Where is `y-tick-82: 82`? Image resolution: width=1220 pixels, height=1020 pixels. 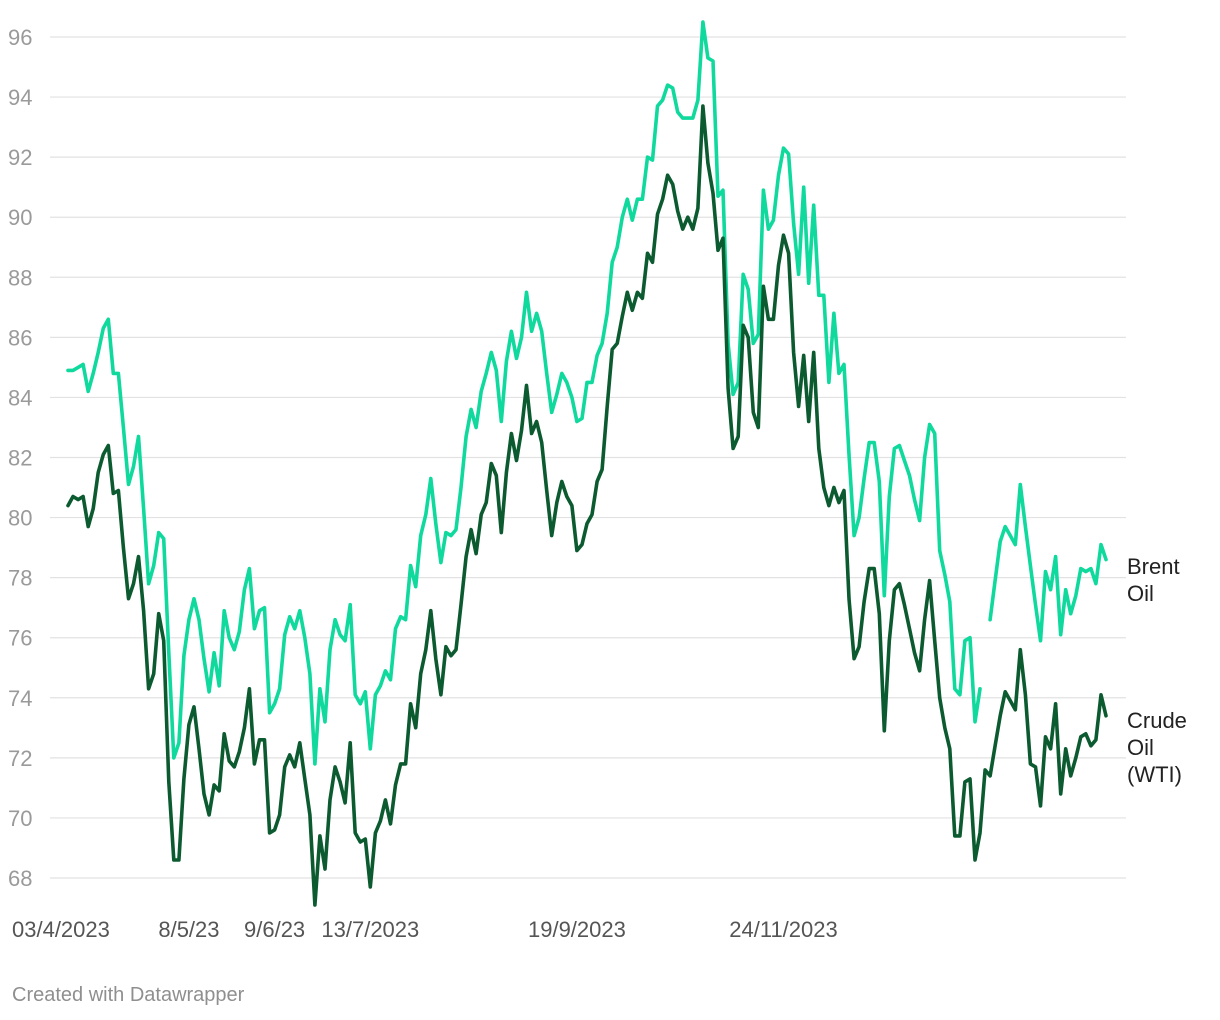 y-tick-82: 82 is located at coordinates (20, 458).